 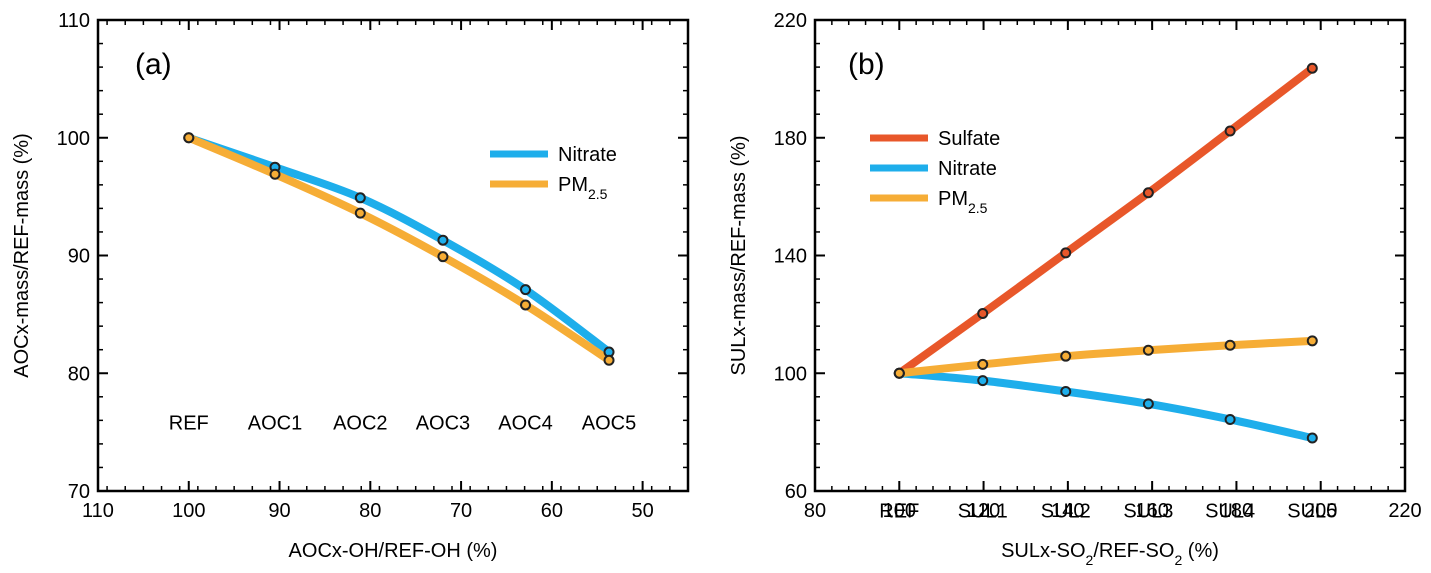 What do you see at coordinates (275, 423) in the screenshot?
I see `category-label: AOC1` at bounding box center [275, 423].